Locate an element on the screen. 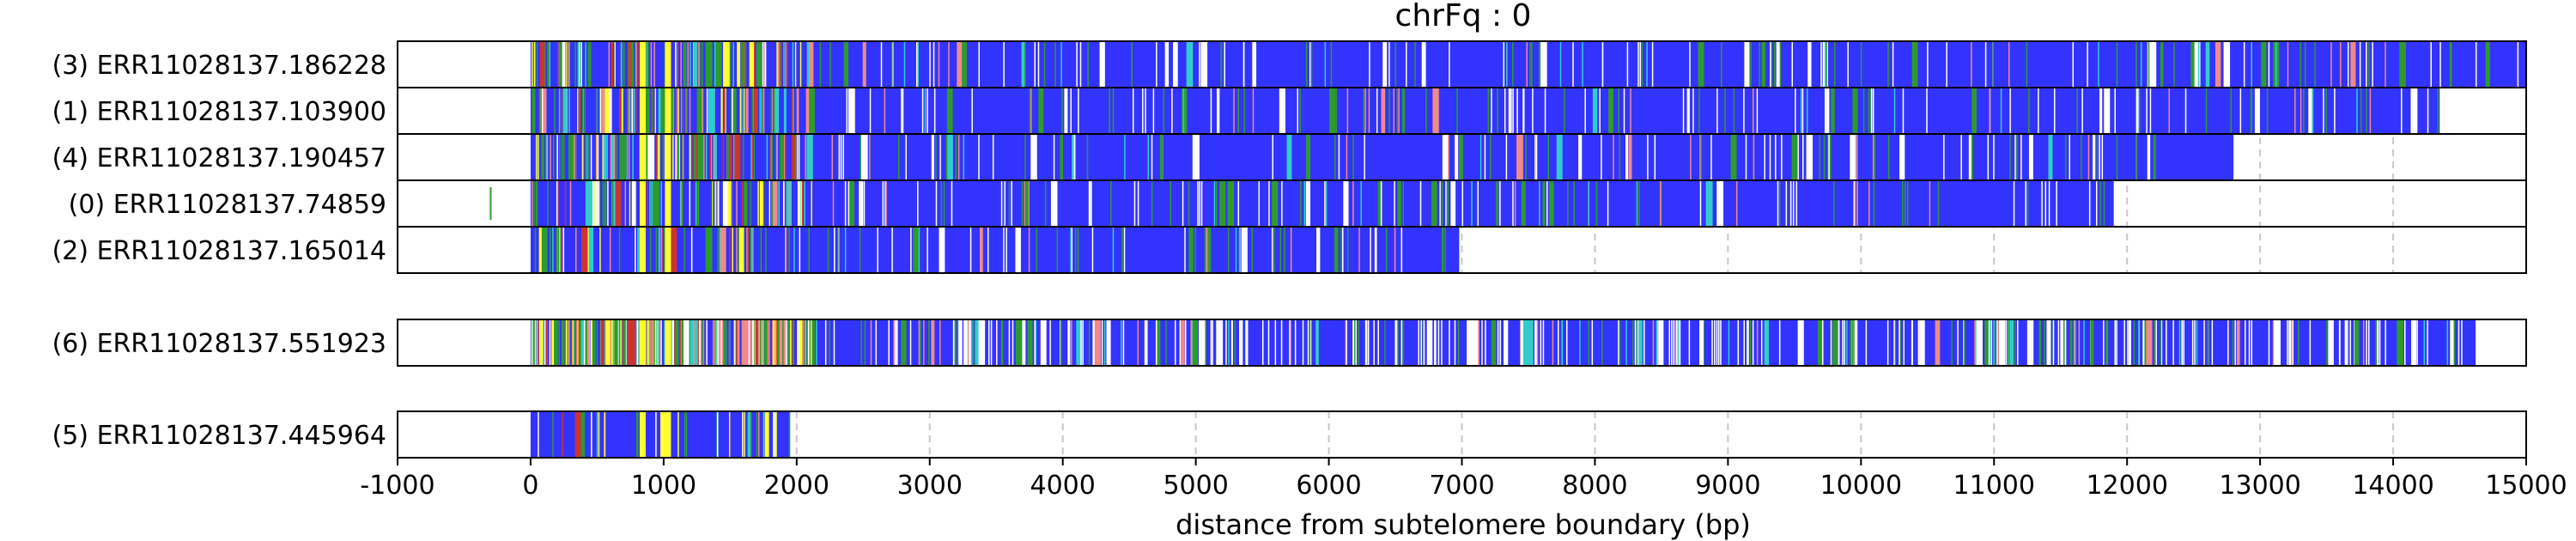 This screenshot has width=2576, height=541. read-label: (2) ERR11028137.165014 is located at coordinates (219, 251).